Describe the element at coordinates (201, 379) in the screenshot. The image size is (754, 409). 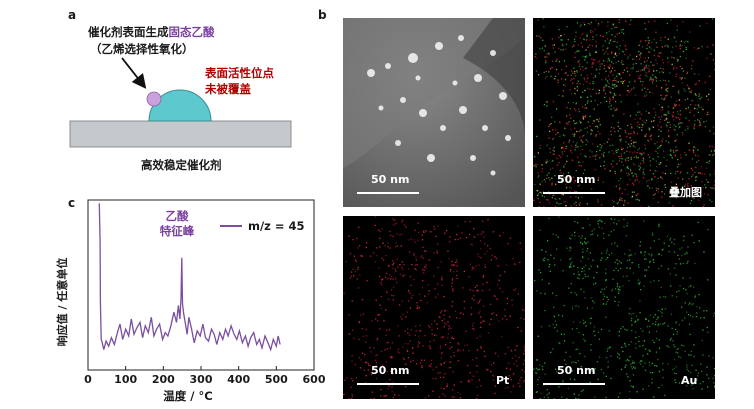
I see `x-tick-label: 300` at that location.